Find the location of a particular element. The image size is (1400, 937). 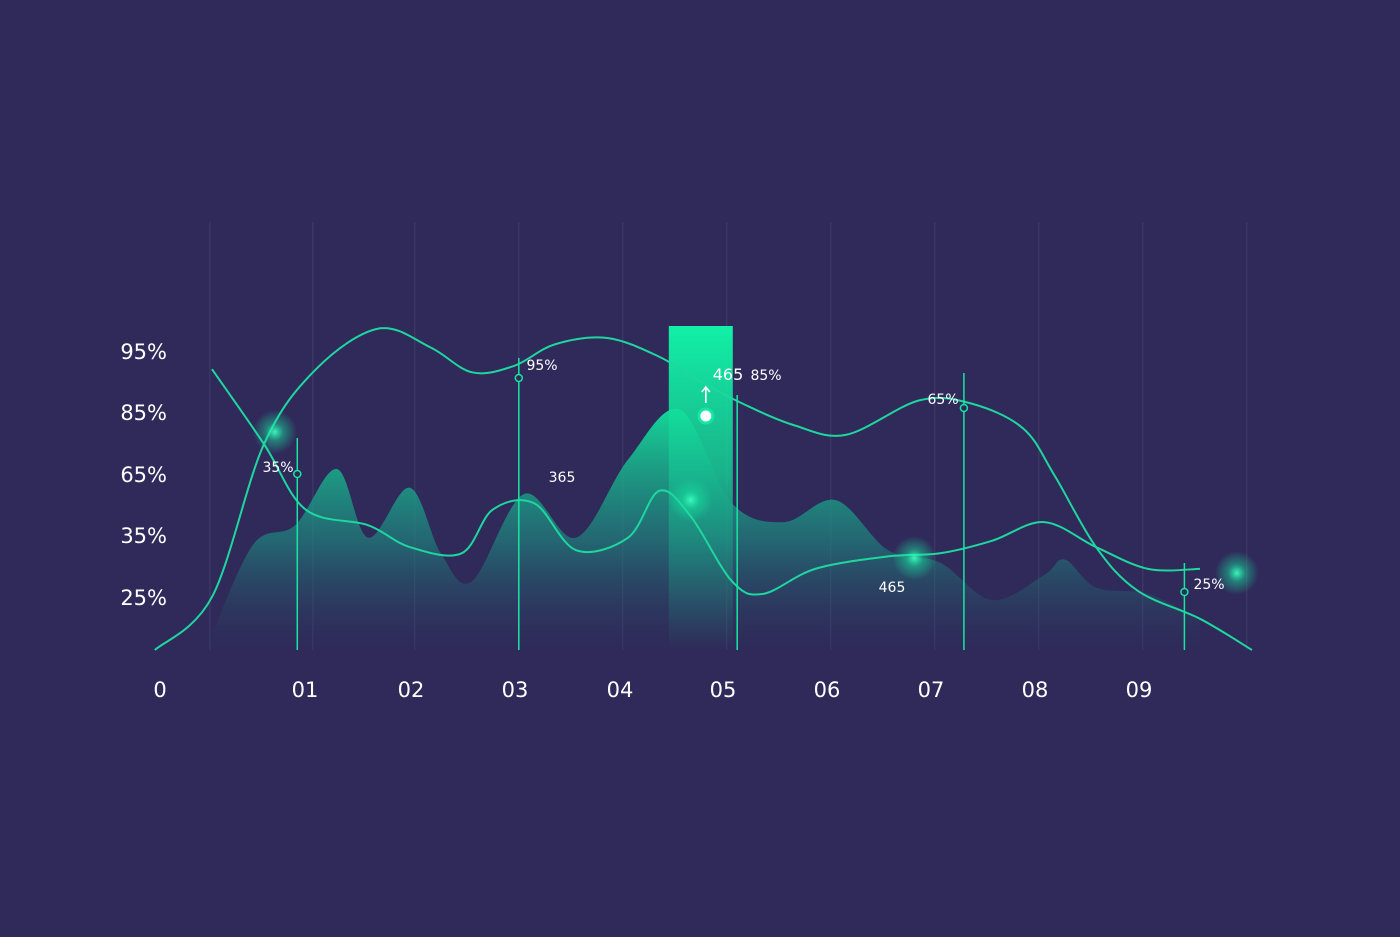

x-tick-label: 0 is located at coordinates (159, 690).